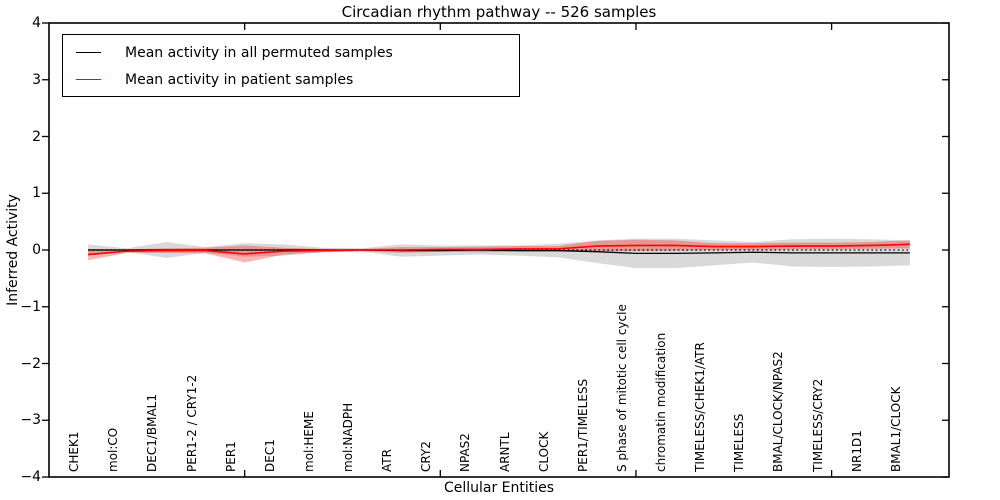  I want to click on x-category-label: CHEK1, so click(74, 452).